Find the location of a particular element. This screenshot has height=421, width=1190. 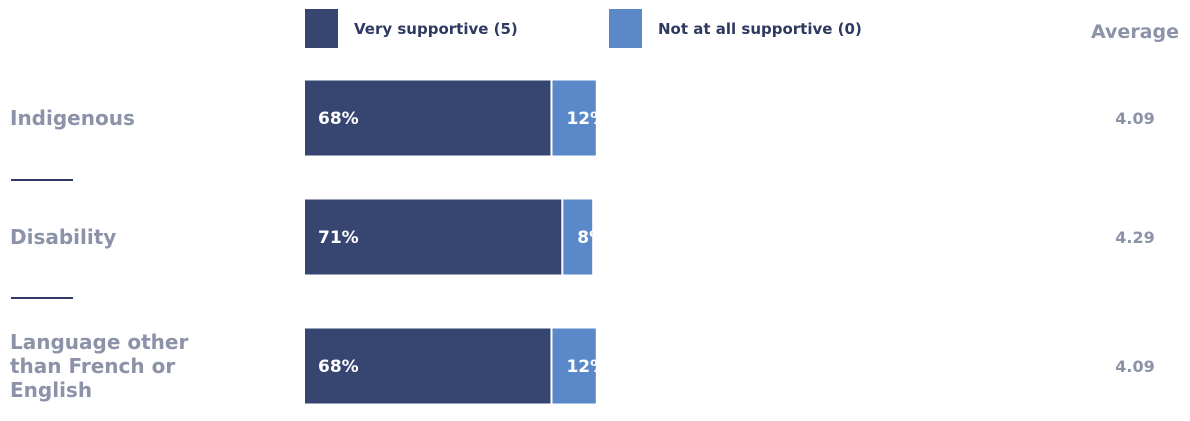

legend-label-0: Very supportive (5) is located at coordinates (436, 29).